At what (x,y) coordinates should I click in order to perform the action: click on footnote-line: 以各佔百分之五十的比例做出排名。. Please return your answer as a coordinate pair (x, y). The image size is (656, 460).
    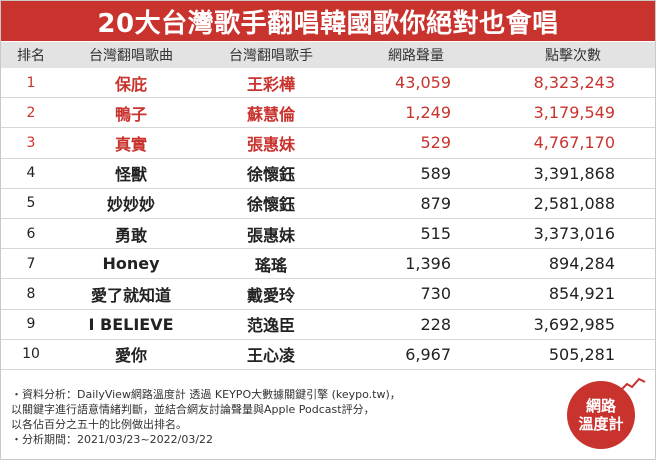
    Looking at the image, I should click on (99, 424).